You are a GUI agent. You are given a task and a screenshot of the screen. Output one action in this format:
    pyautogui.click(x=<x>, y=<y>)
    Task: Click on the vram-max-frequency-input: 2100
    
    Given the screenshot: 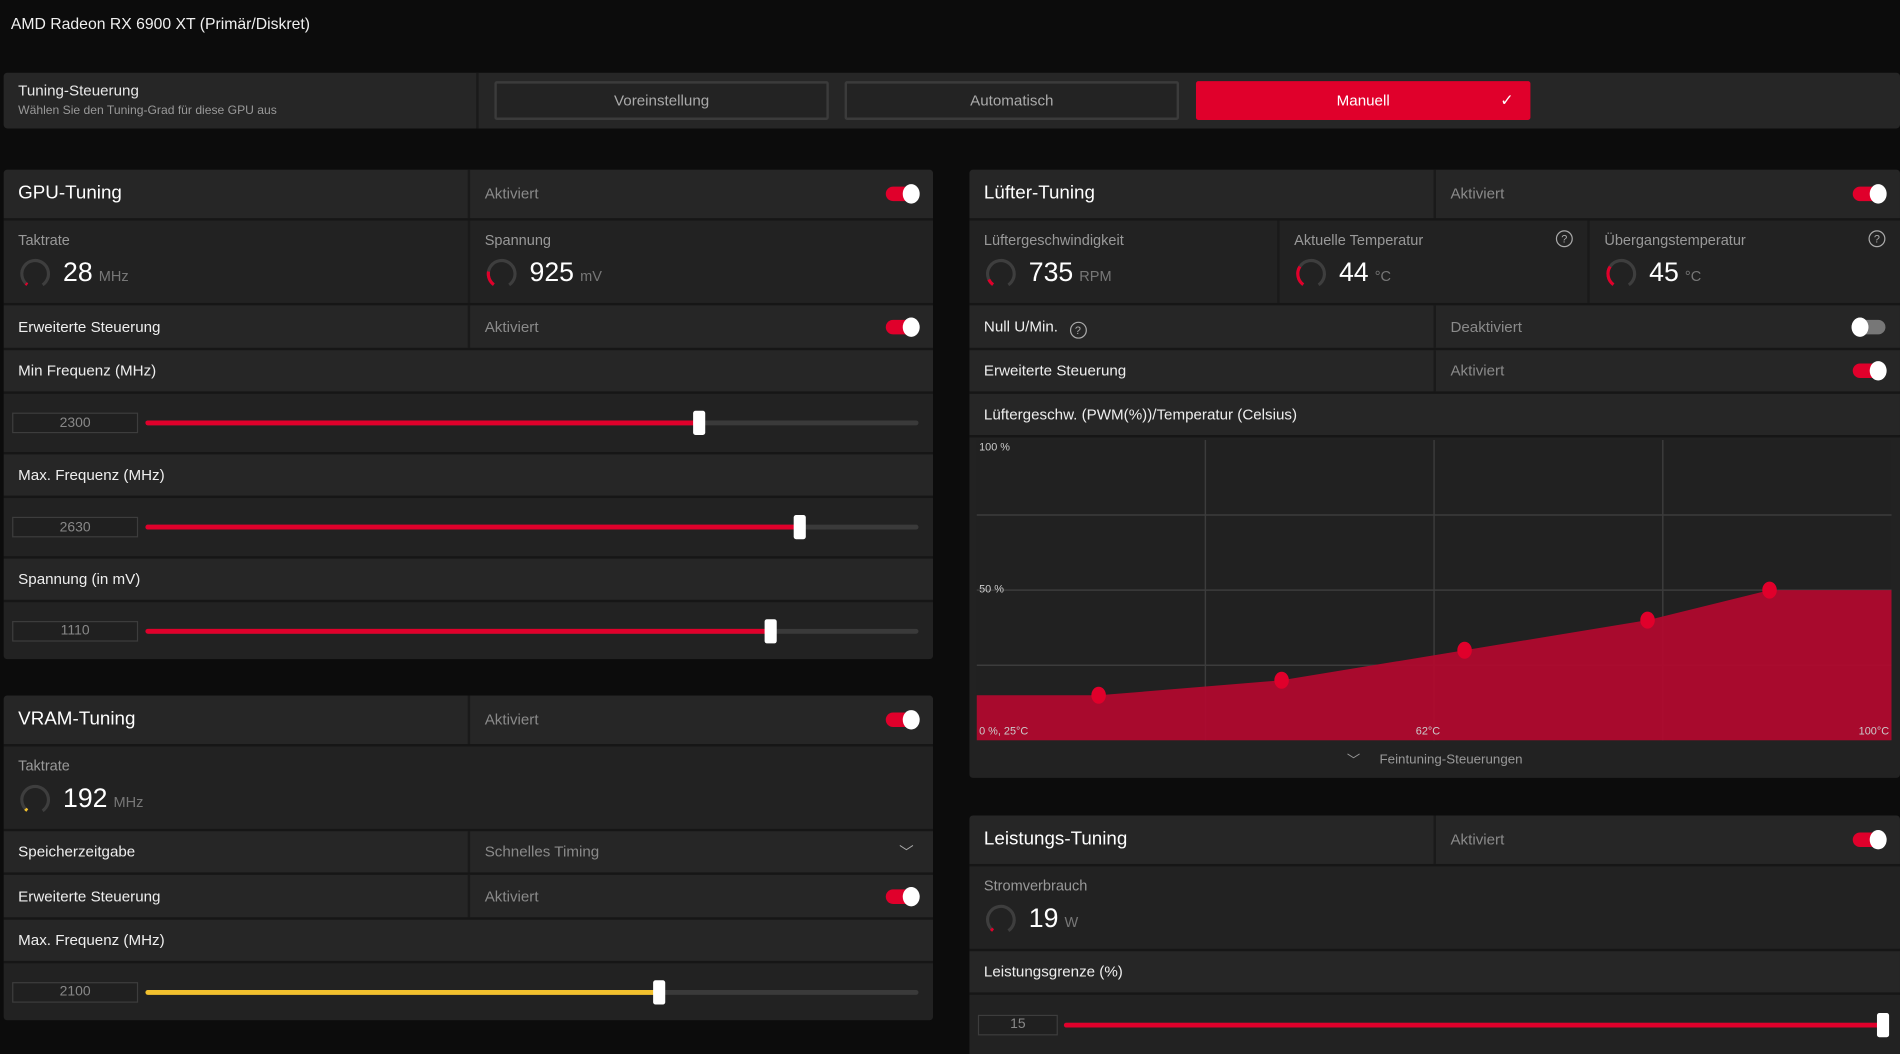 What is the action you would take?
    pyautogui.click(x=75, y=992)
    